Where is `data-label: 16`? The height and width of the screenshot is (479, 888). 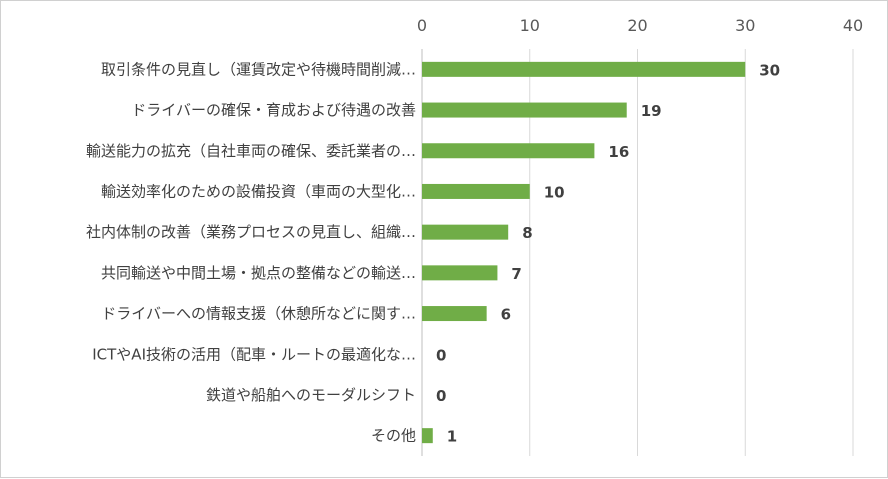
data-label: 16 is located at coordinates (618, 152).